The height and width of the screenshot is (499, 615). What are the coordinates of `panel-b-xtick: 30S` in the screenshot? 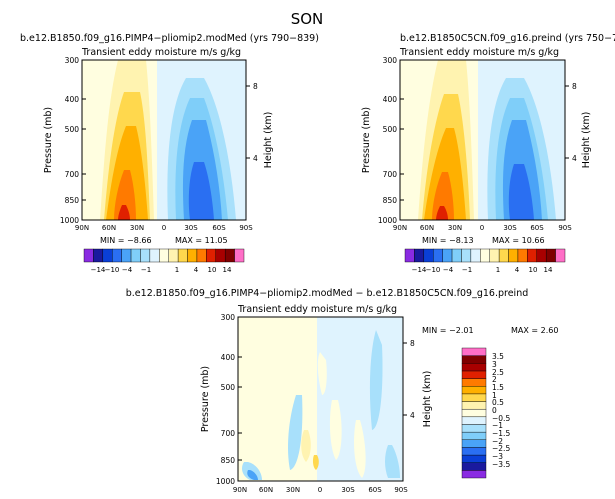 It's located at (510, 228).